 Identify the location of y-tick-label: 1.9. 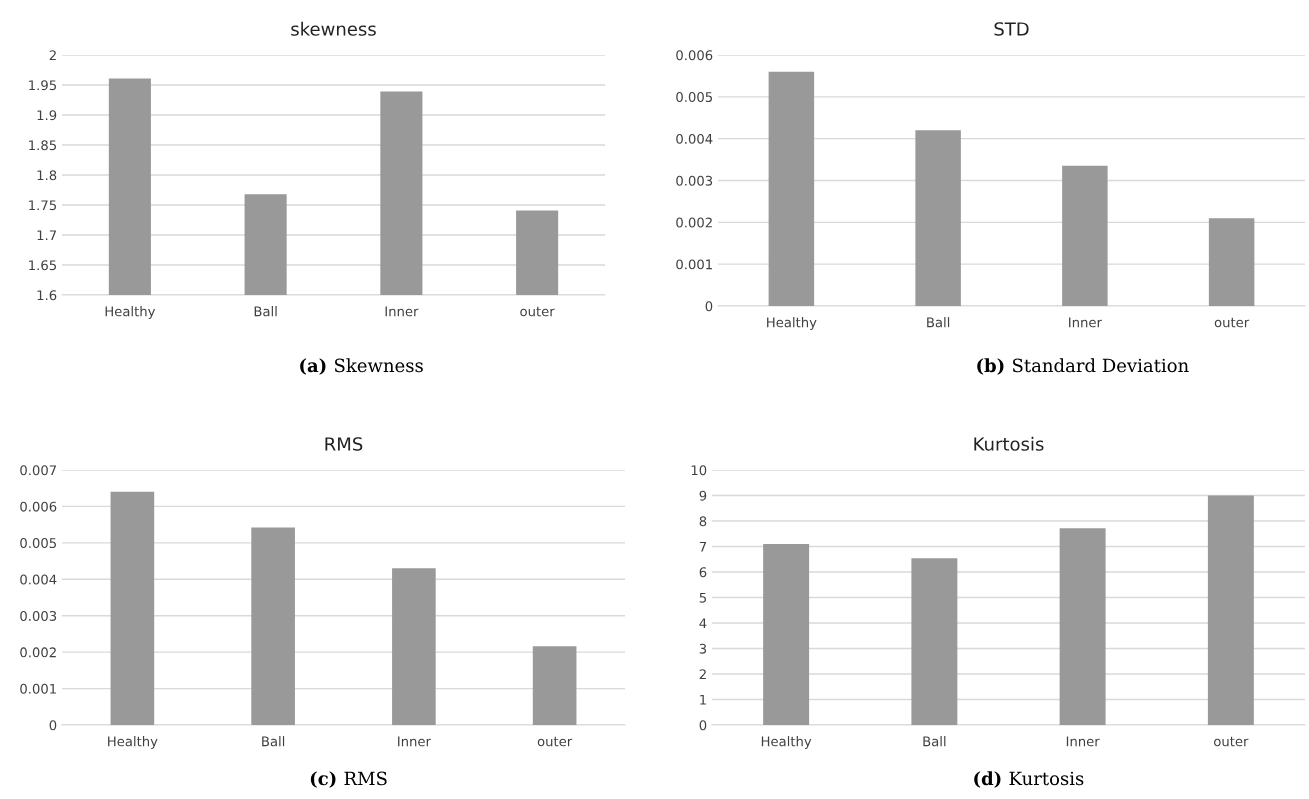
(47, 115).